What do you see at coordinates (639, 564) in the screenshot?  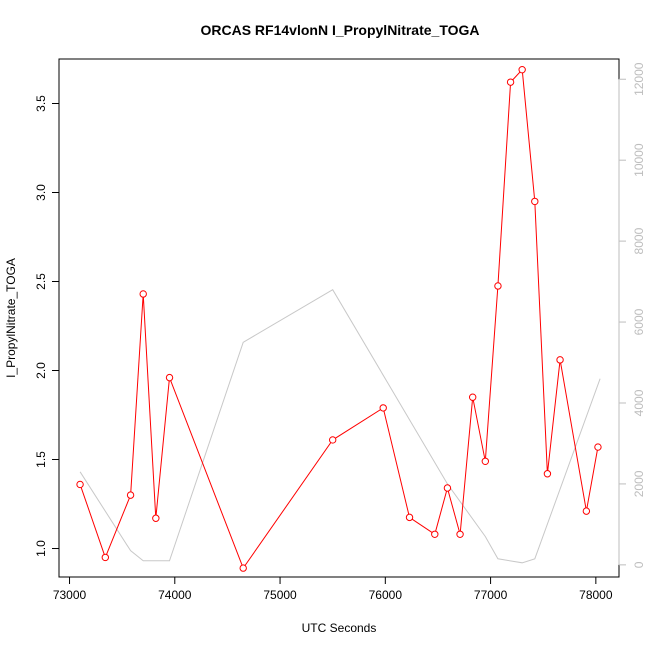 I see `y2-tick-label: 0` at bounding box center [639, 564].